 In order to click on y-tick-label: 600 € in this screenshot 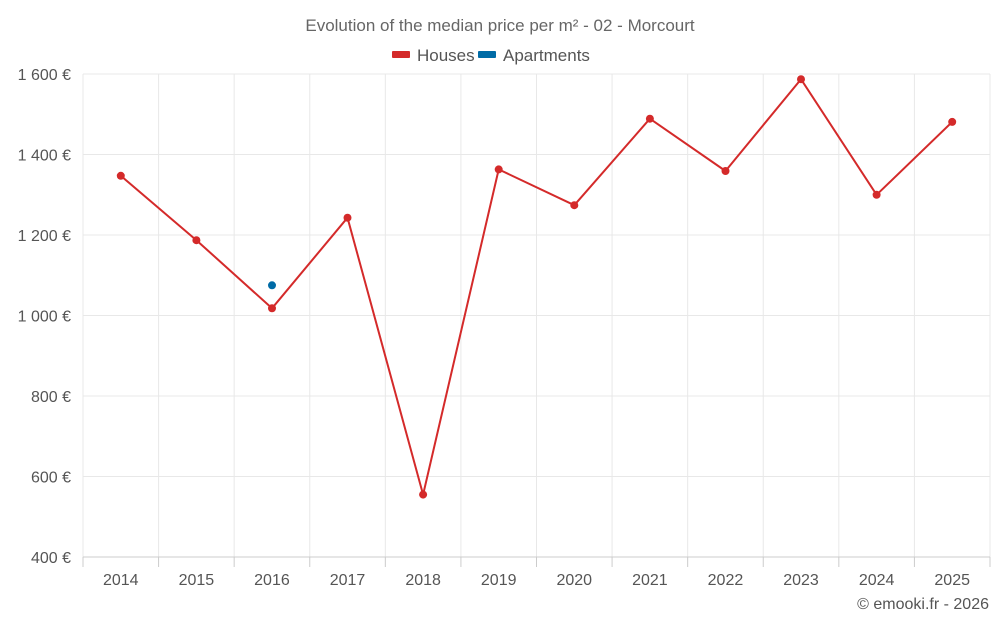, I will do `click(51, 478)`.